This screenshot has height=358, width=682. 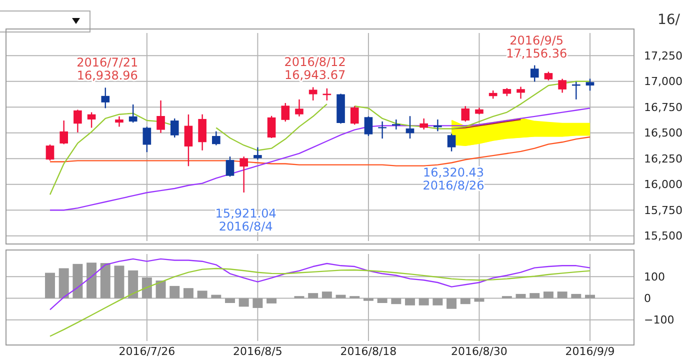 What do you see at coordinates (257, 351) in the screenshot?
I see `x-tick-label: 2016/8/5` at bounding box center [257, 351].